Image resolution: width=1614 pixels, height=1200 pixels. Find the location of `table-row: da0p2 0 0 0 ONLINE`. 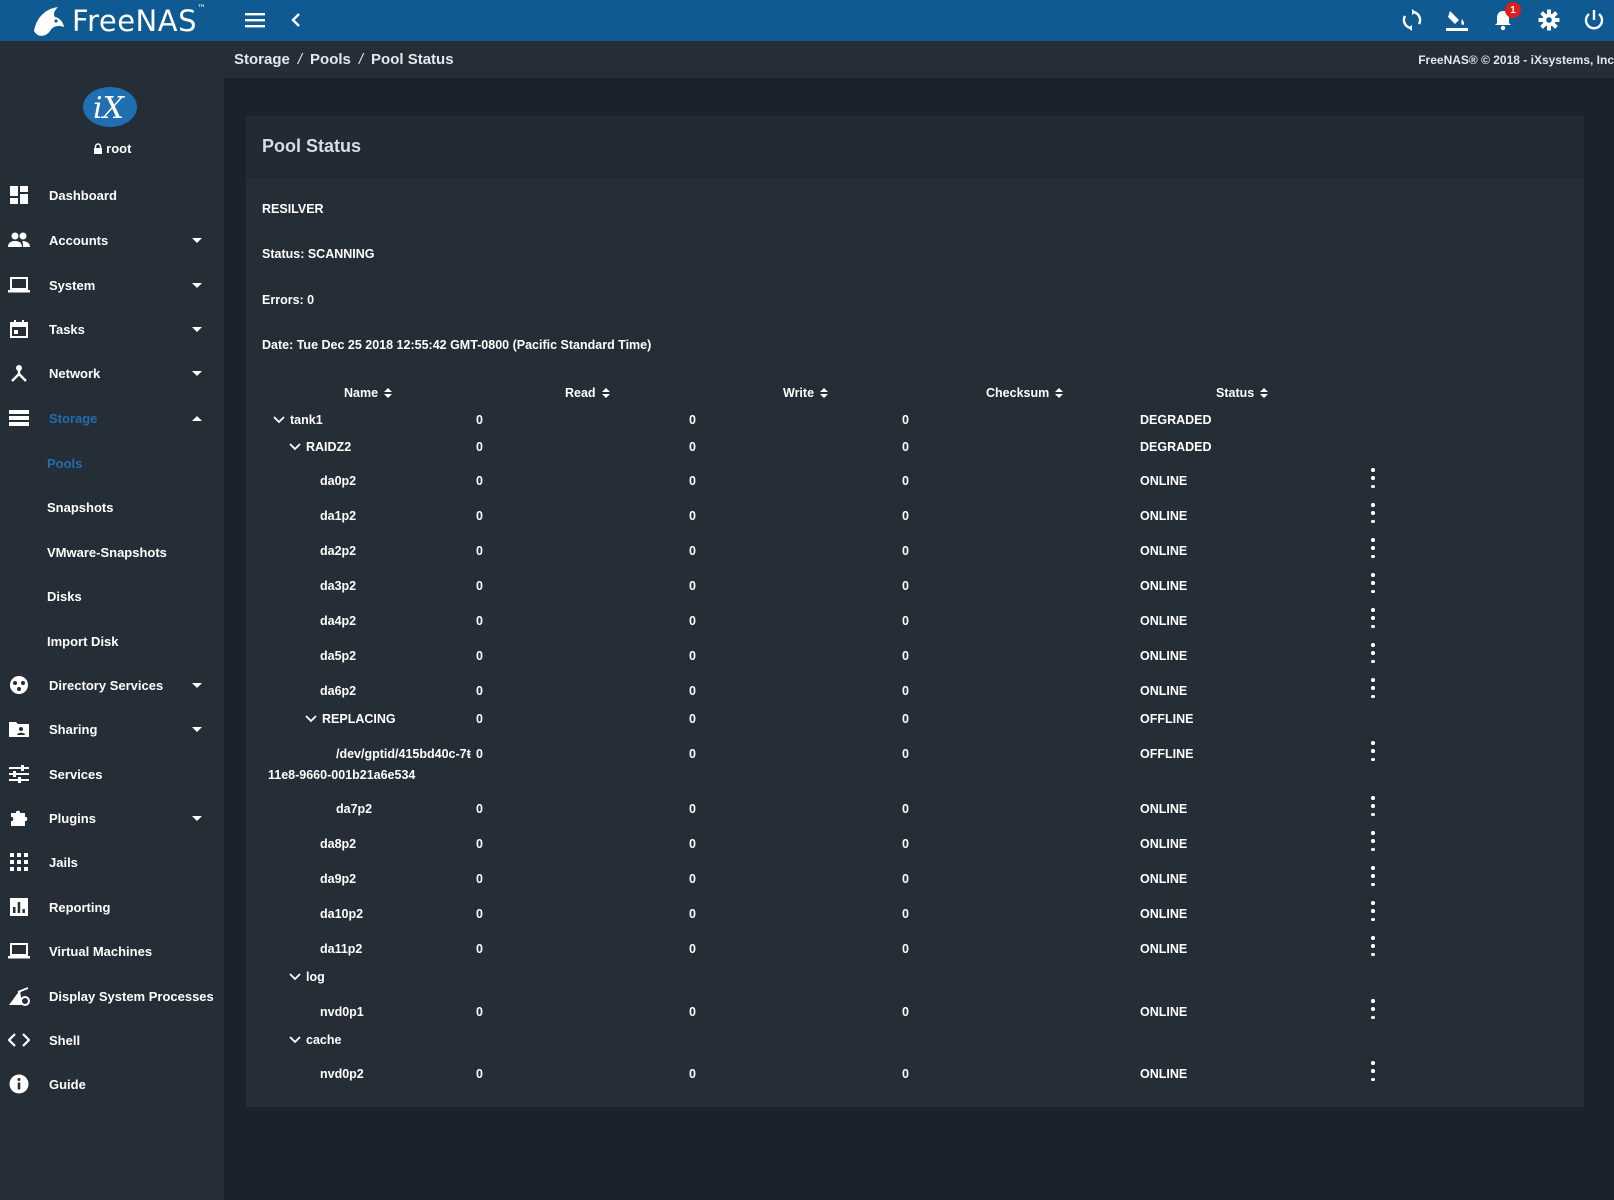

table-row: da0p2 0 0 0 ONLINE is located at coordinates (915, 481).